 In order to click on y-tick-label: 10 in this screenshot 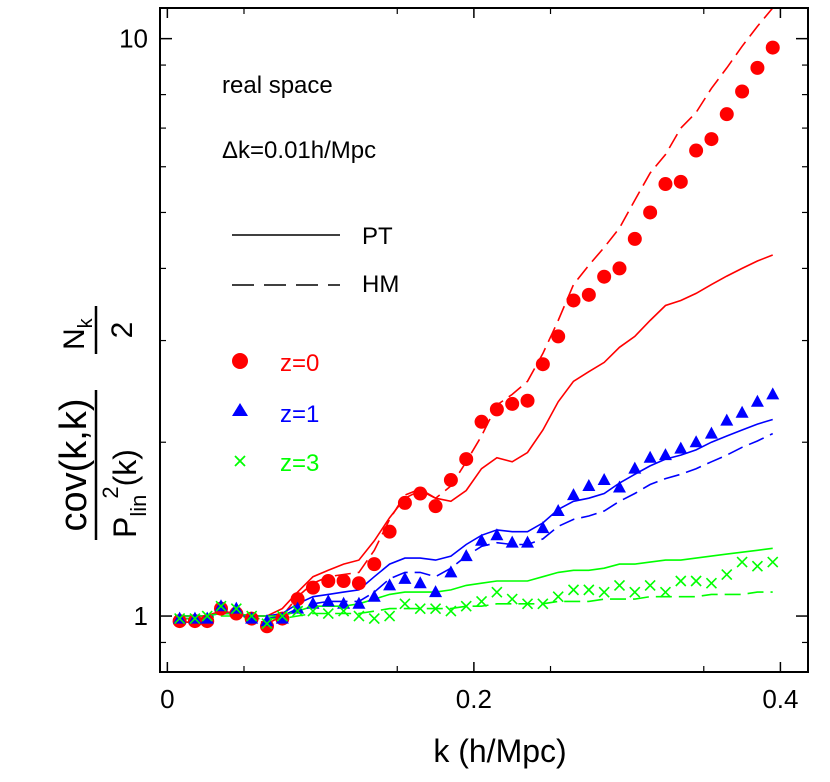, I will do `click(133, 39)`.